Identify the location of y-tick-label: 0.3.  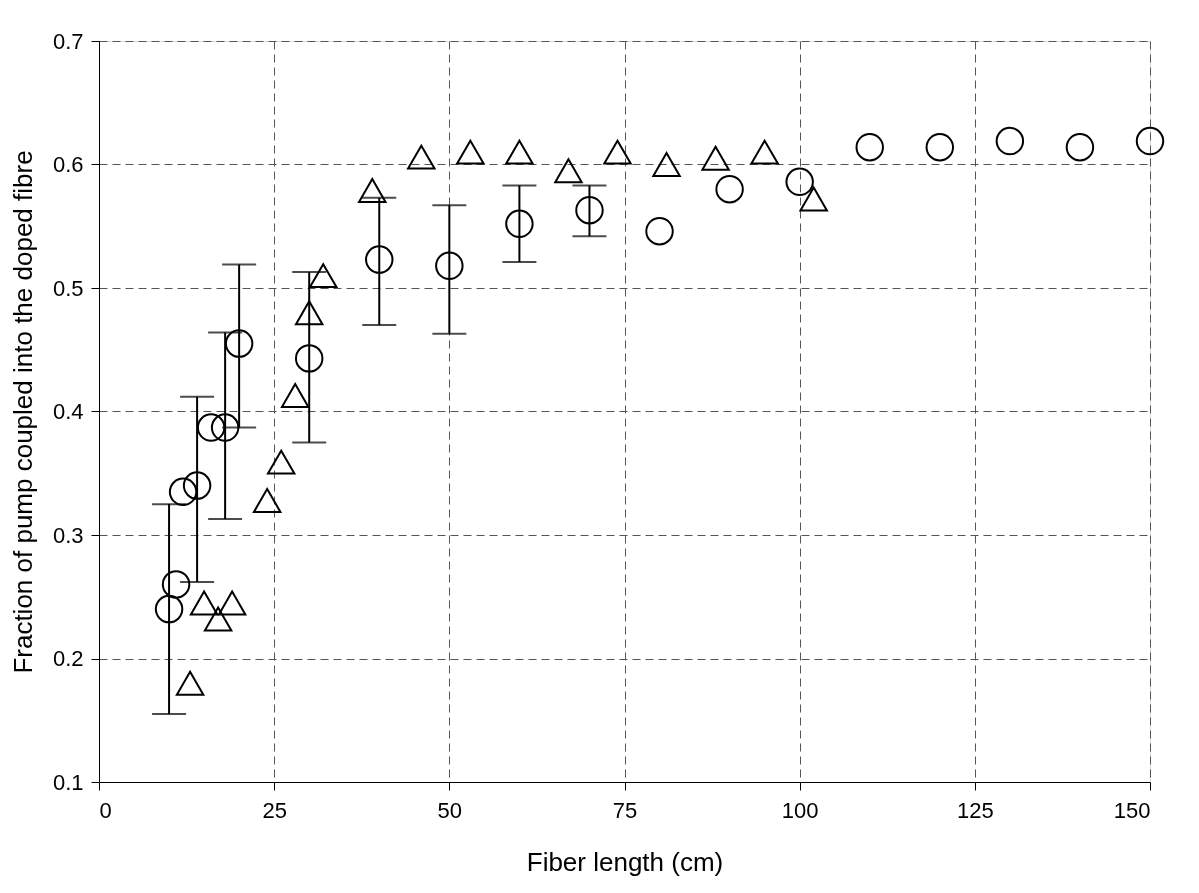
(68, 535).